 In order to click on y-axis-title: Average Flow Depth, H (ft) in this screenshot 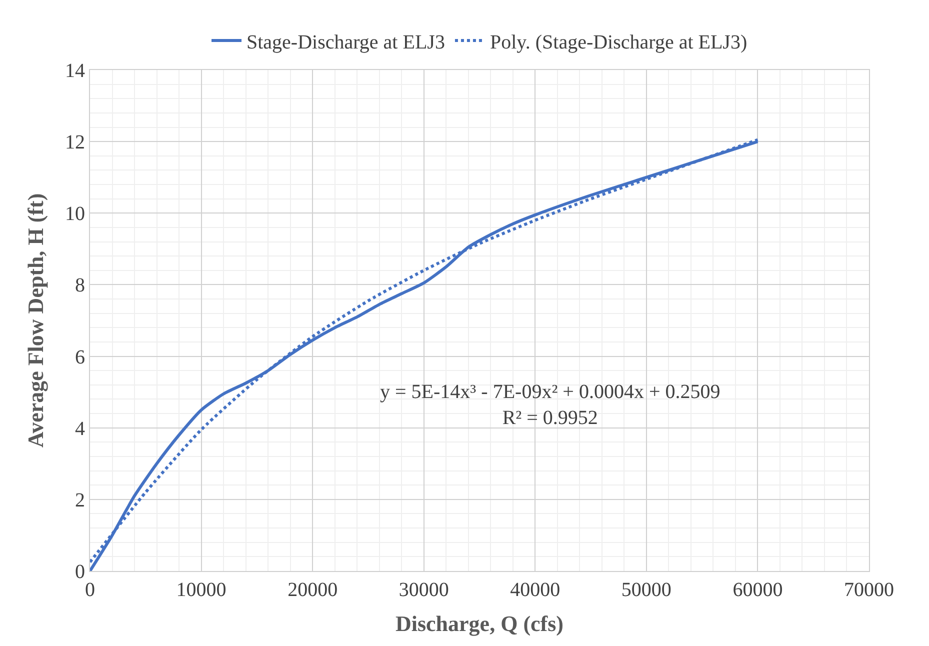, I will do `click(35, 320)`.